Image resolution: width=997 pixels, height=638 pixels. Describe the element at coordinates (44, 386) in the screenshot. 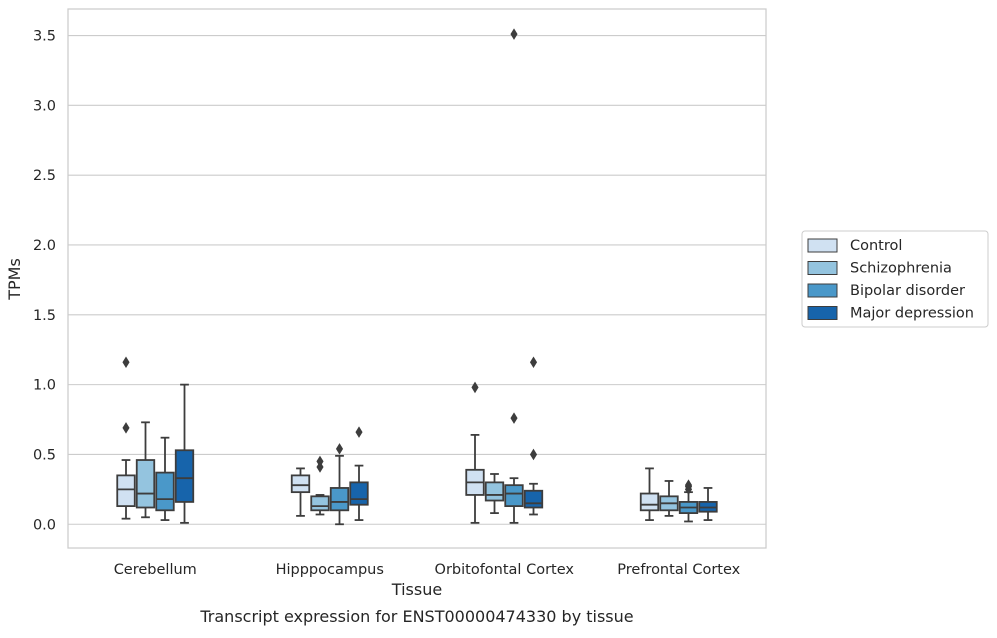

I see `y-tick-label: 1.0` at that location.